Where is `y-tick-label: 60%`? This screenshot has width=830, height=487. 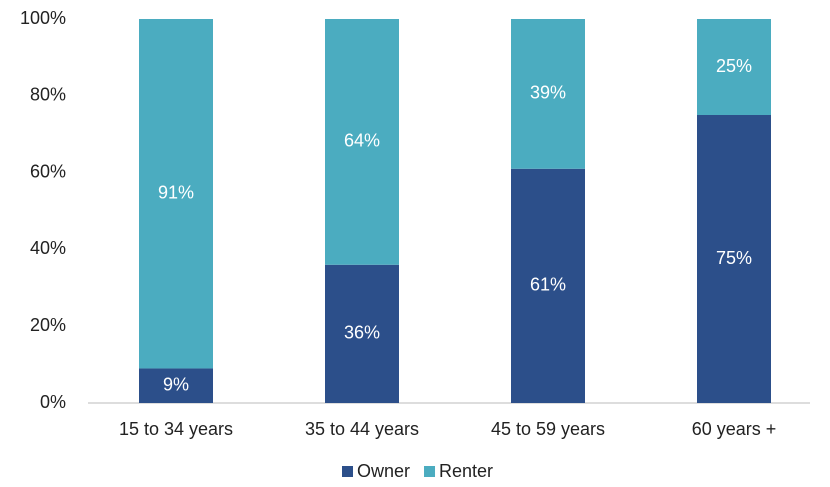 y-tick-label: 60% is located at coordinates (48, 171).